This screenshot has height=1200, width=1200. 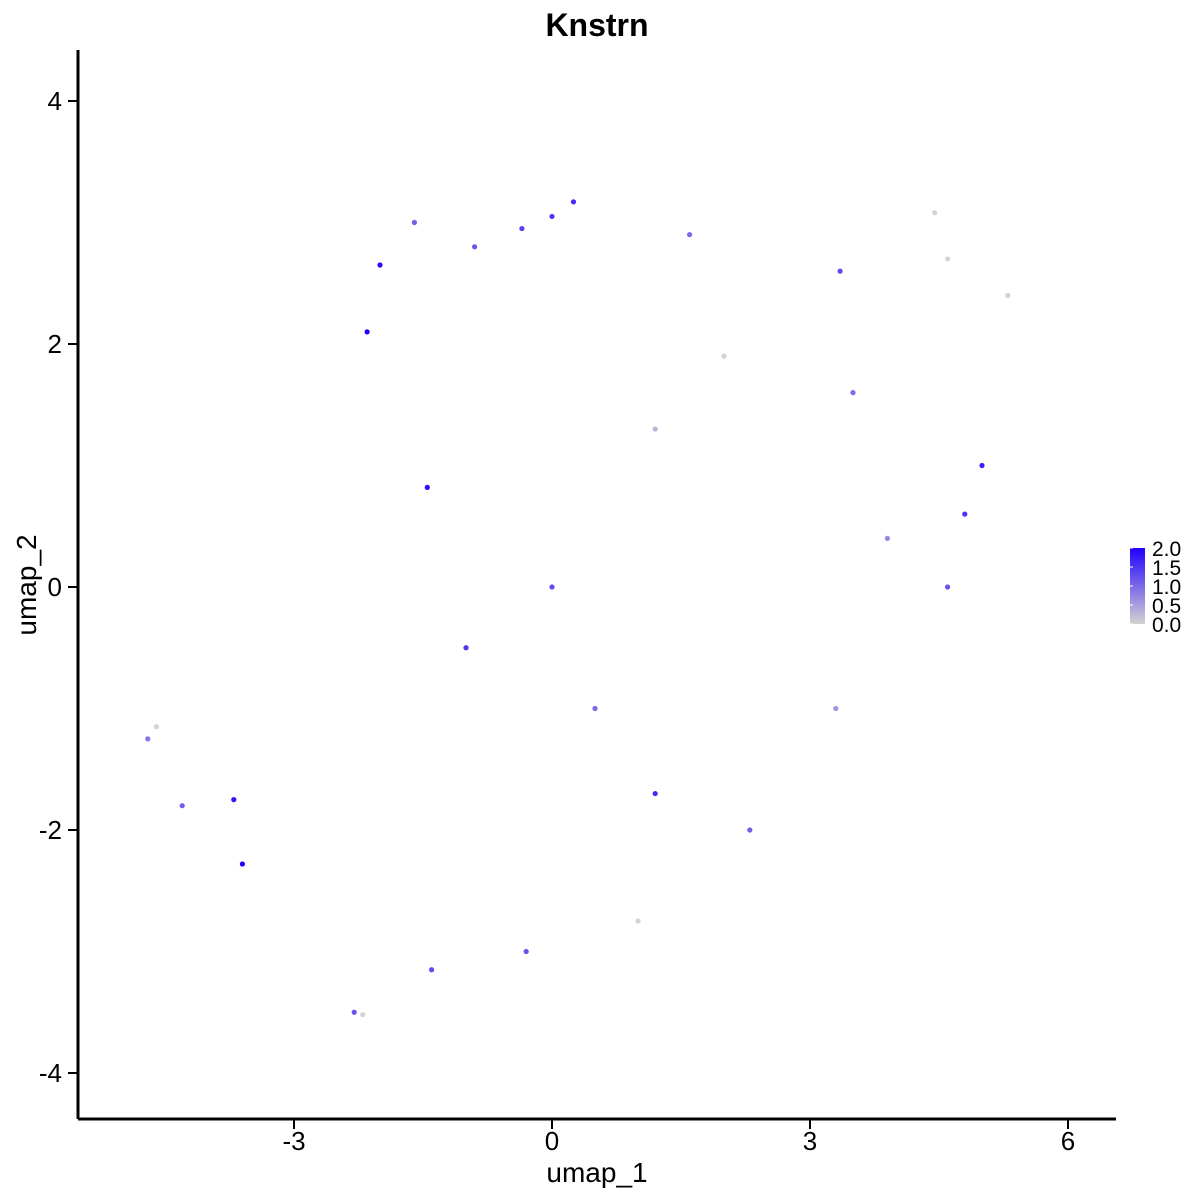 I want to click on y-tick-label: 4, so click(x=55, y=101).